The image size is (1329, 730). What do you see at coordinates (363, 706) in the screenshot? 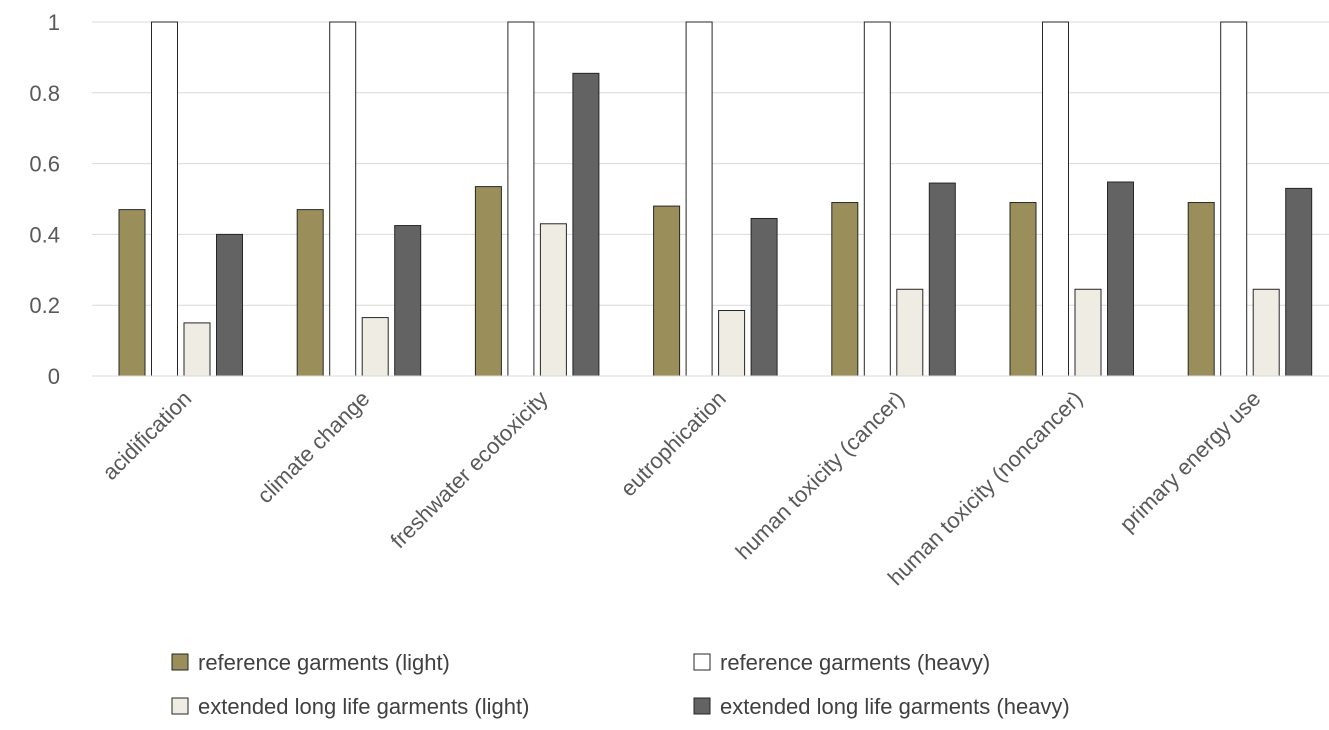
I see `legend-label: extended long life garments (light)` at bounding box center [363, 706].